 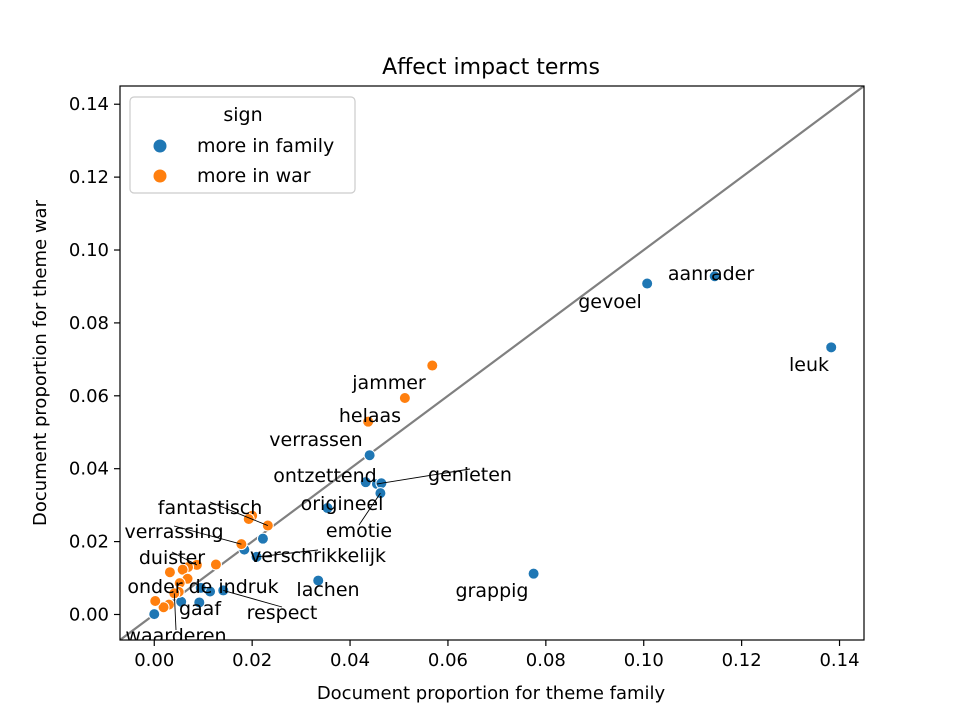 I want to click on annotation-aanrader: aanrader, so click(x=711, y=274).